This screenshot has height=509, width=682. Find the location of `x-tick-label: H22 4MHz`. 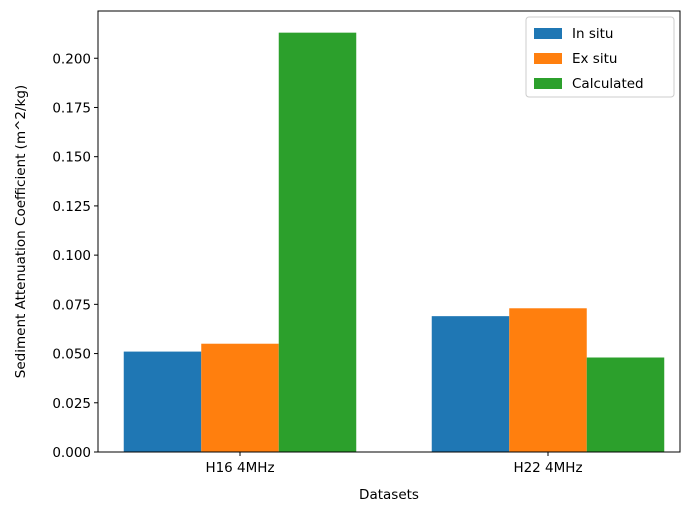

x-tick-label: H22 4MHz is located at coordinates (547, 468).